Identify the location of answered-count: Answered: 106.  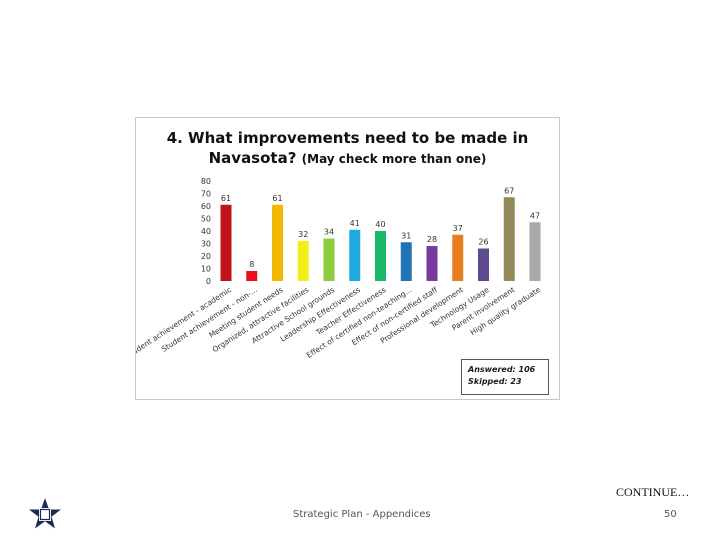
(502, 369).